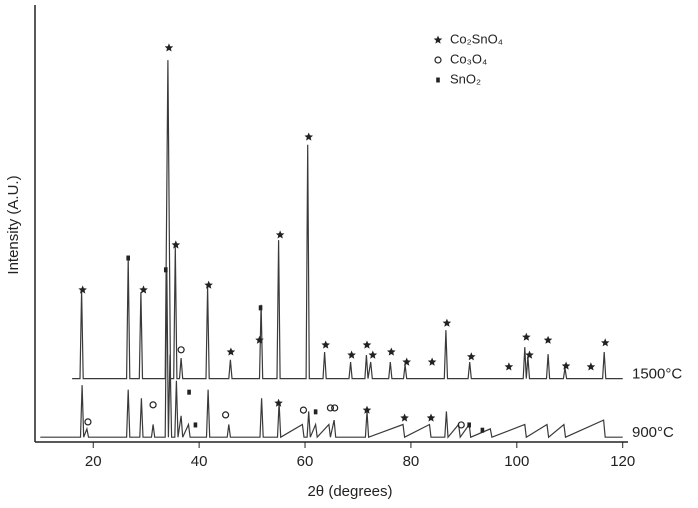  What do you see at coordinates (476, 38) in the screenshot?
I see `legend-label: Co₂SnO₄` at bounding box center [476, 38].